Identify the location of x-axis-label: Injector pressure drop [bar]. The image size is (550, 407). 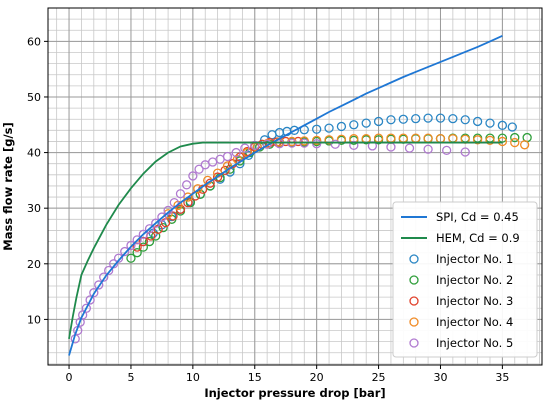
(294, 393).